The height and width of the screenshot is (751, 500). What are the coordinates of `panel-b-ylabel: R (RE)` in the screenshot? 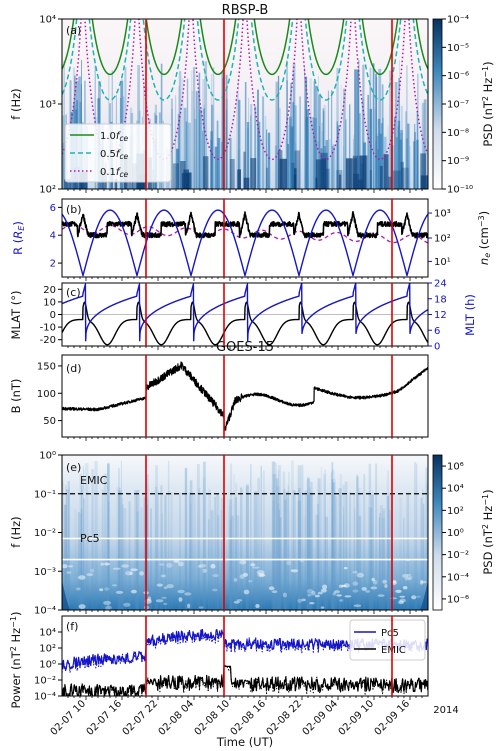 It's located at (18, 238).